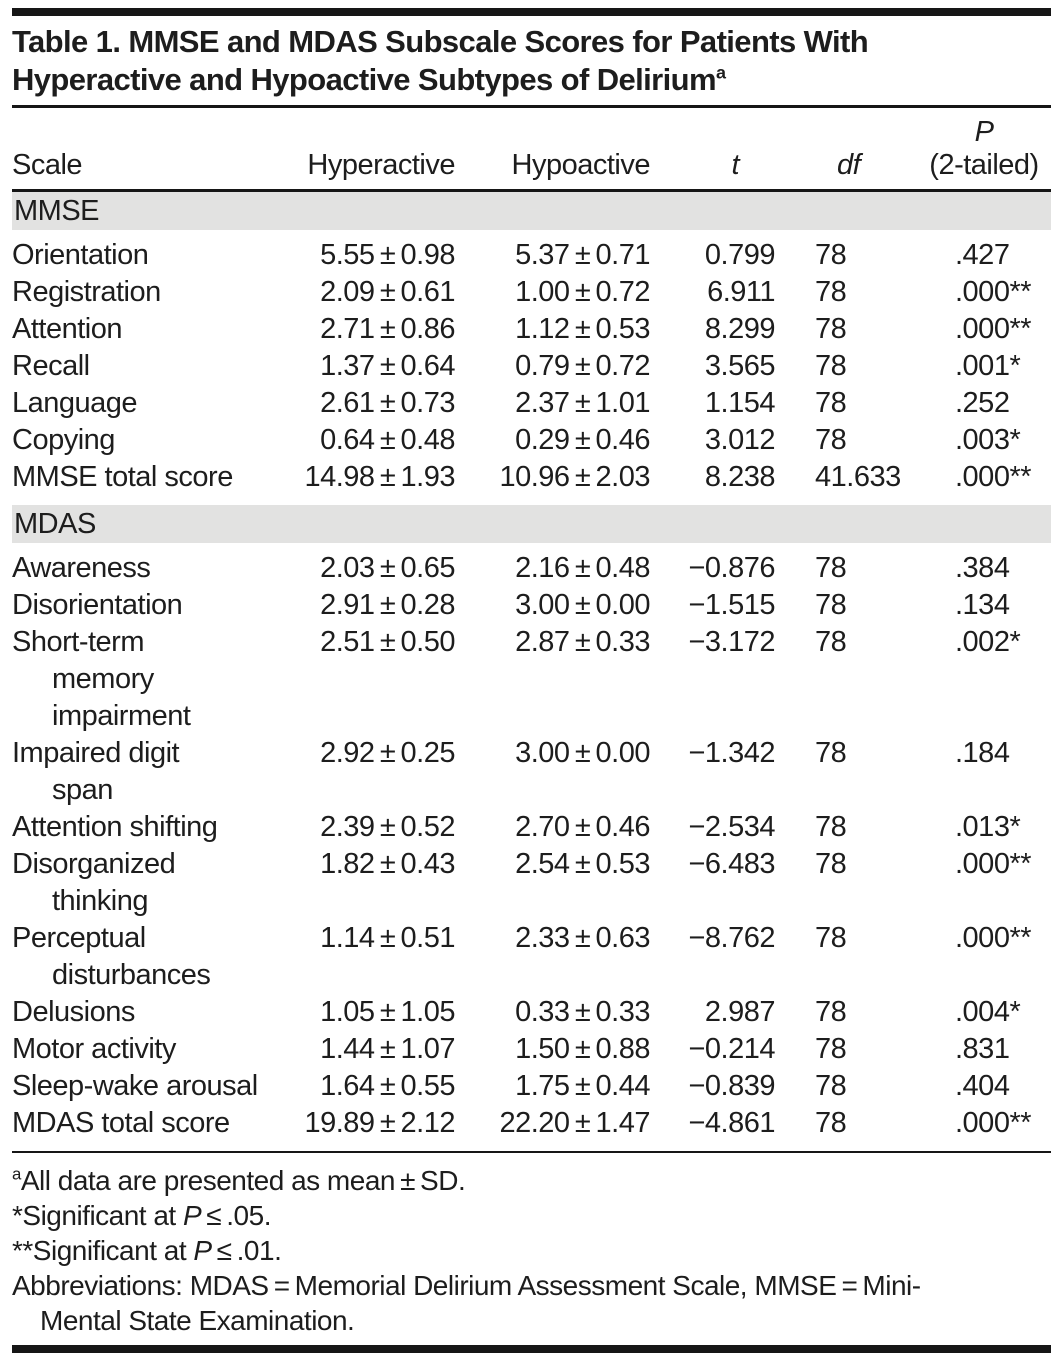 Image resolution: width=1063 pixels, height=1360 pixels. What do you see at coordinates (582, 1086) in the screenshot?
I see `cell-hypoactive: 1.75 ± 0.44` at bounding box center [582, 1086].